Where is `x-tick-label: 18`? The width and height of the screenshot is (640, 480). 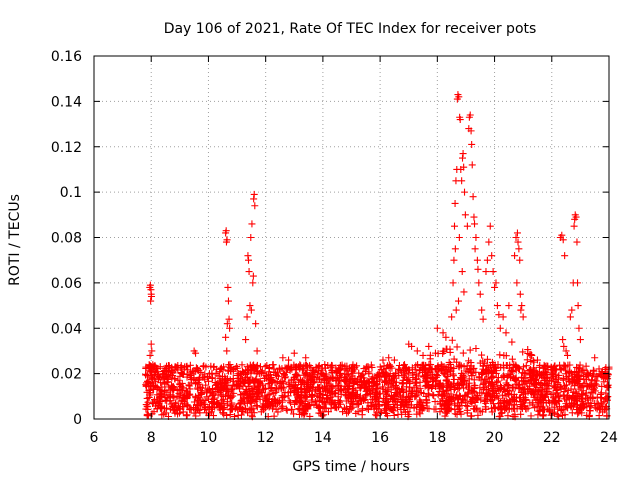 x-tick-label: 18 is located at coordinates (437, 438).